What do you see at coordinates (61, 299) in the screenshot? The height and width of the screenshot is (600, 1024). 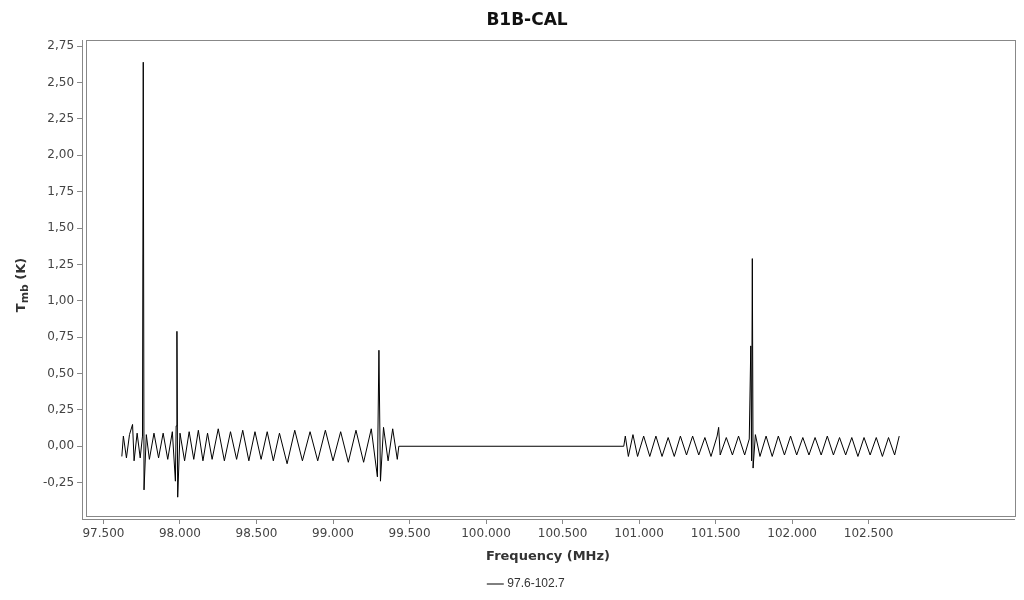 I see `y-tick-label: 1,00` at bounding box center [61, 299].